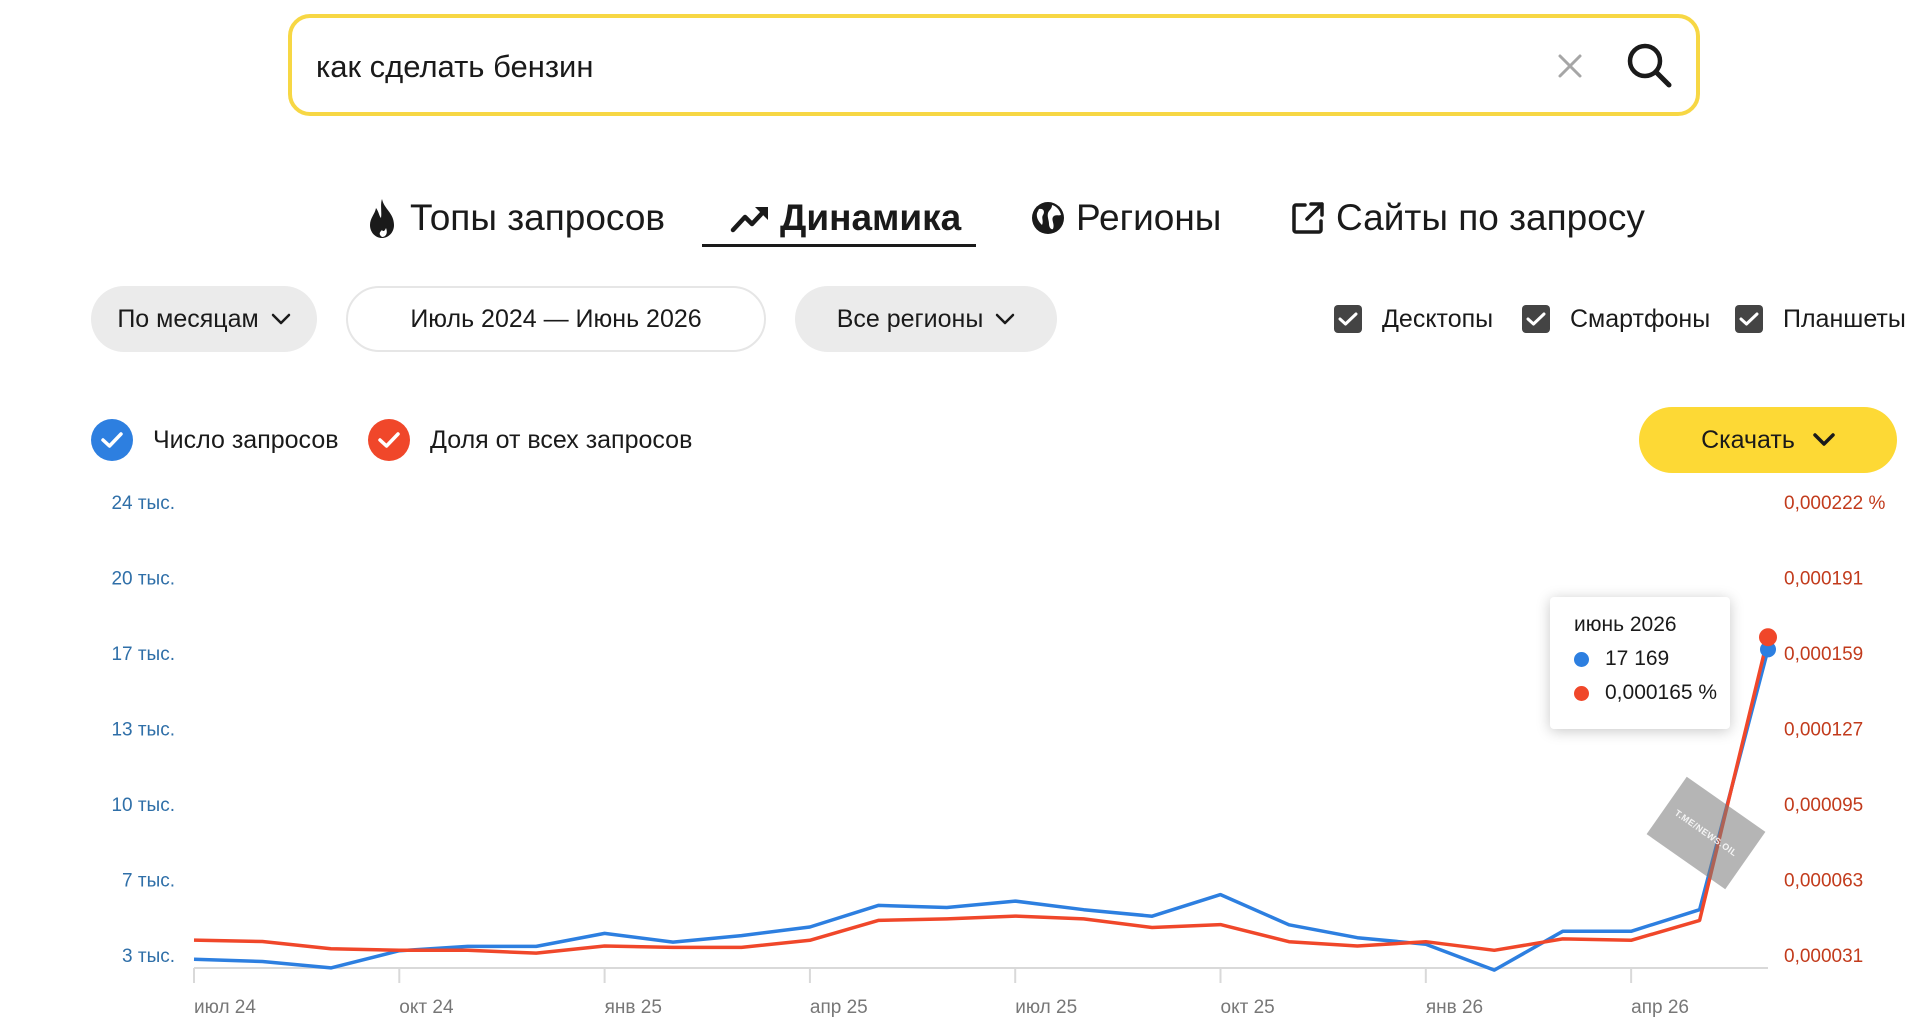 This screenshot has height=1036, width=1920. What do you see at coordinates (1823, 881) in the screenshot?
I see `y-right-tick-label: 0,000063` at bounding box center [1823, 881].